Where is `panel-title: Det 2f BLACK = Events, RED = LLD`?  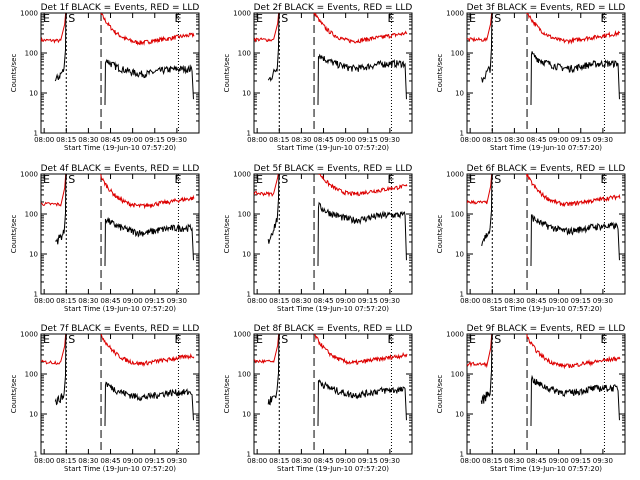
panel-title: Det 2f BLACK = Events, RED = LLD is located at coordinates (333, 8).